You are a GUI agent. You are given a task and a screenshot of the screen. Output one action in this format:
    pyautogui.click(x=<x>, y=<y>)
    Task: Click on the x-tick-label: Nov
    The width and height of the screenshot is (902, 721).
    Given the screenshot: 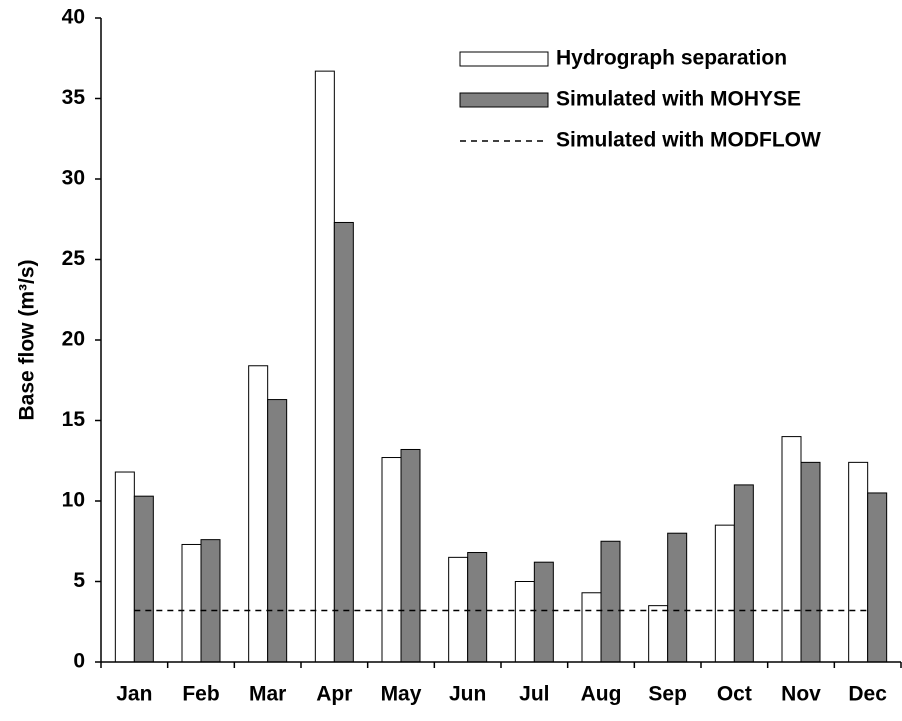 What is the action you would take?
    pyautogui.click(x=801, y=694)
    